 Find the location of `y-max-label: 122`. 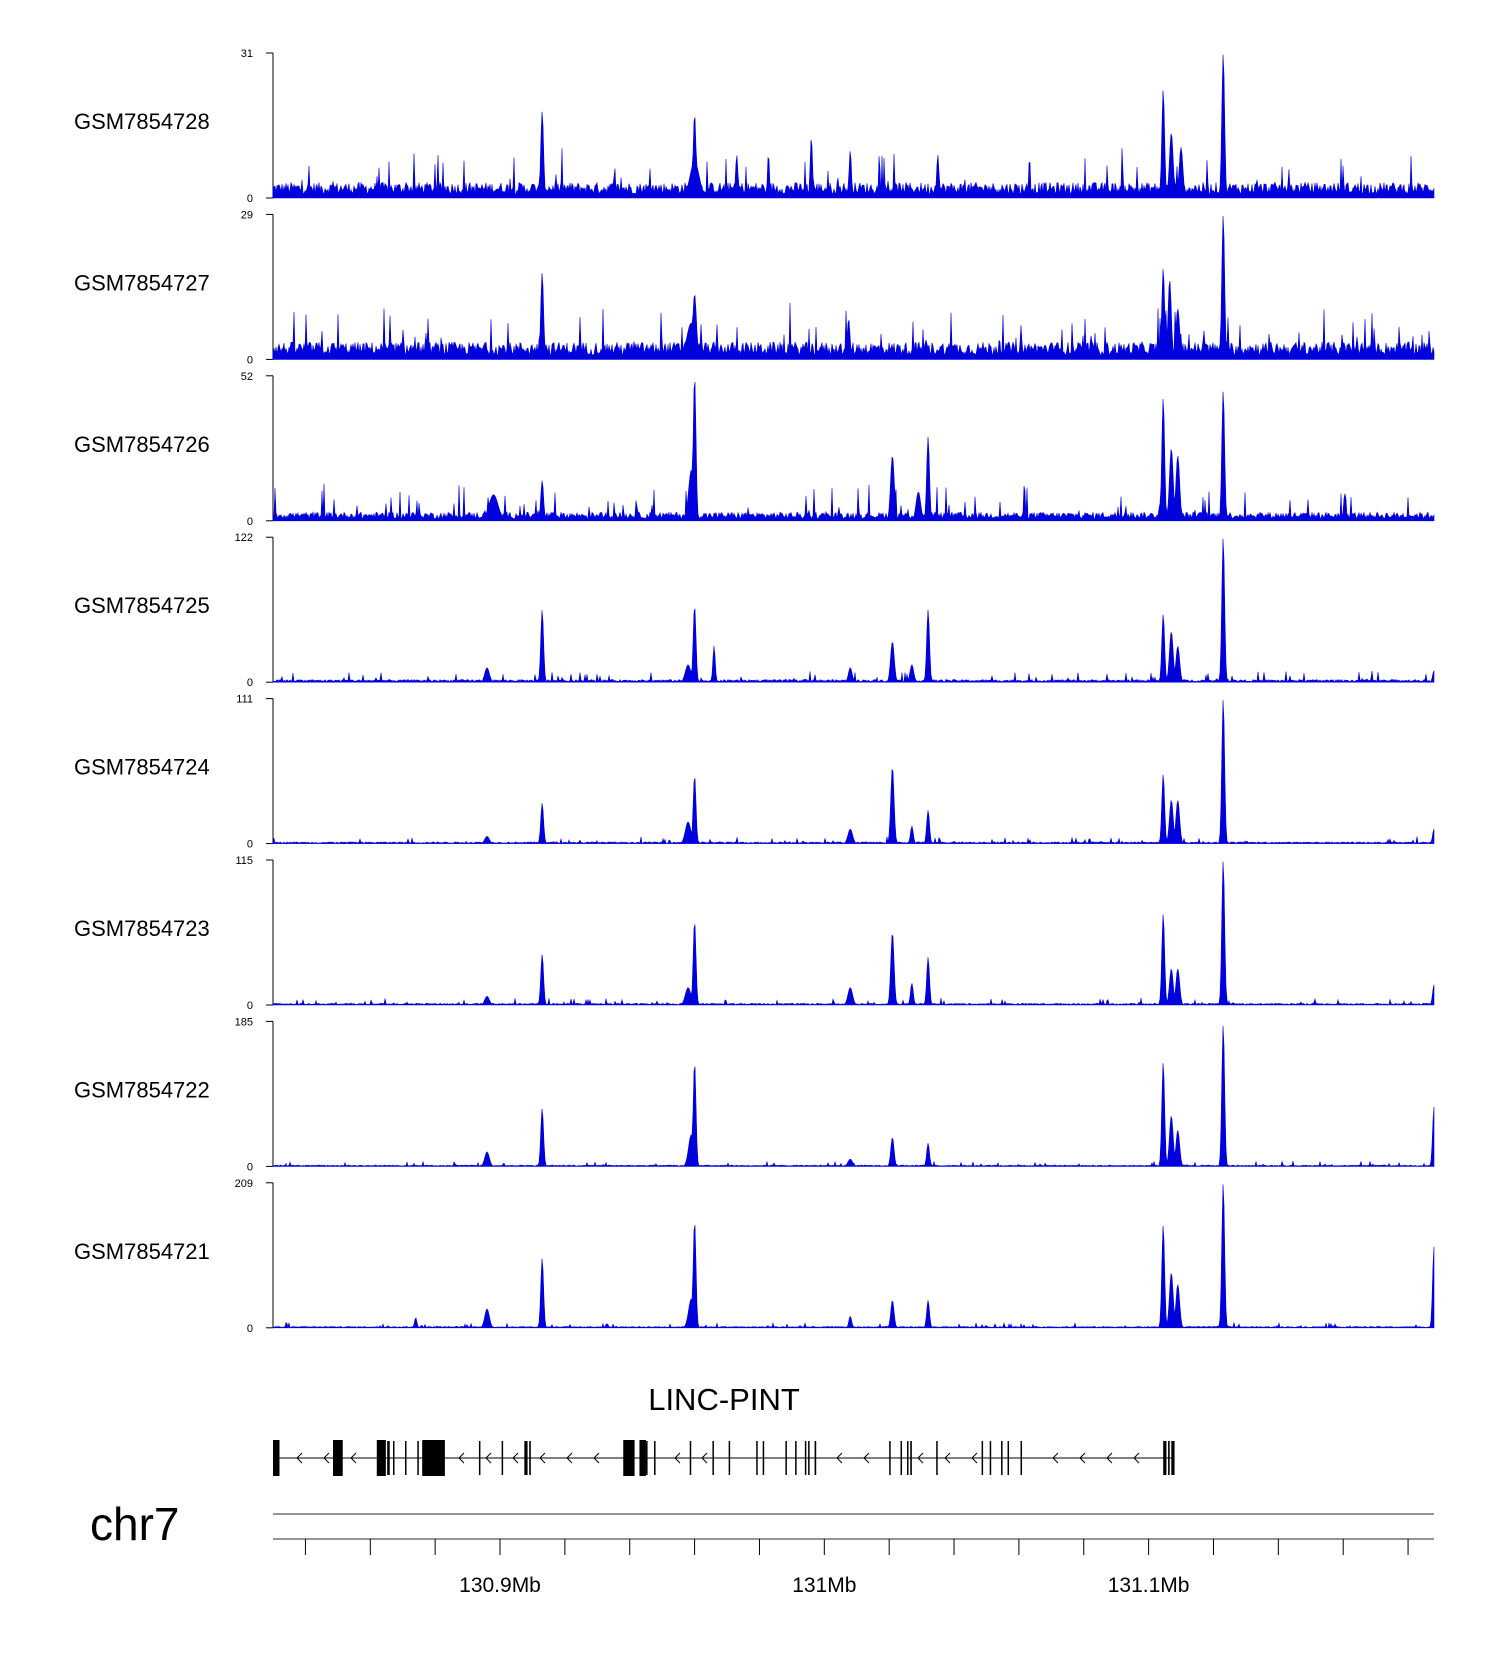

y-max-label: 122 is located at coordinates (244, 538).